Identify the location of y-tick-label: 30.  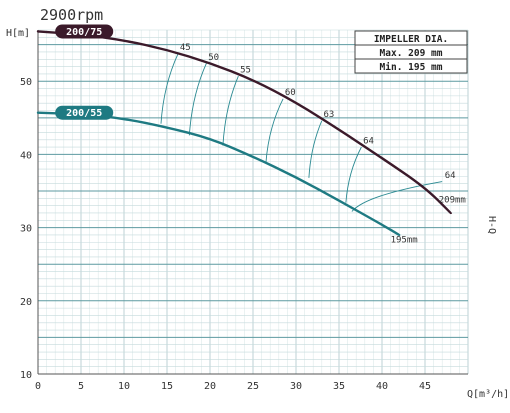
(26, 229).